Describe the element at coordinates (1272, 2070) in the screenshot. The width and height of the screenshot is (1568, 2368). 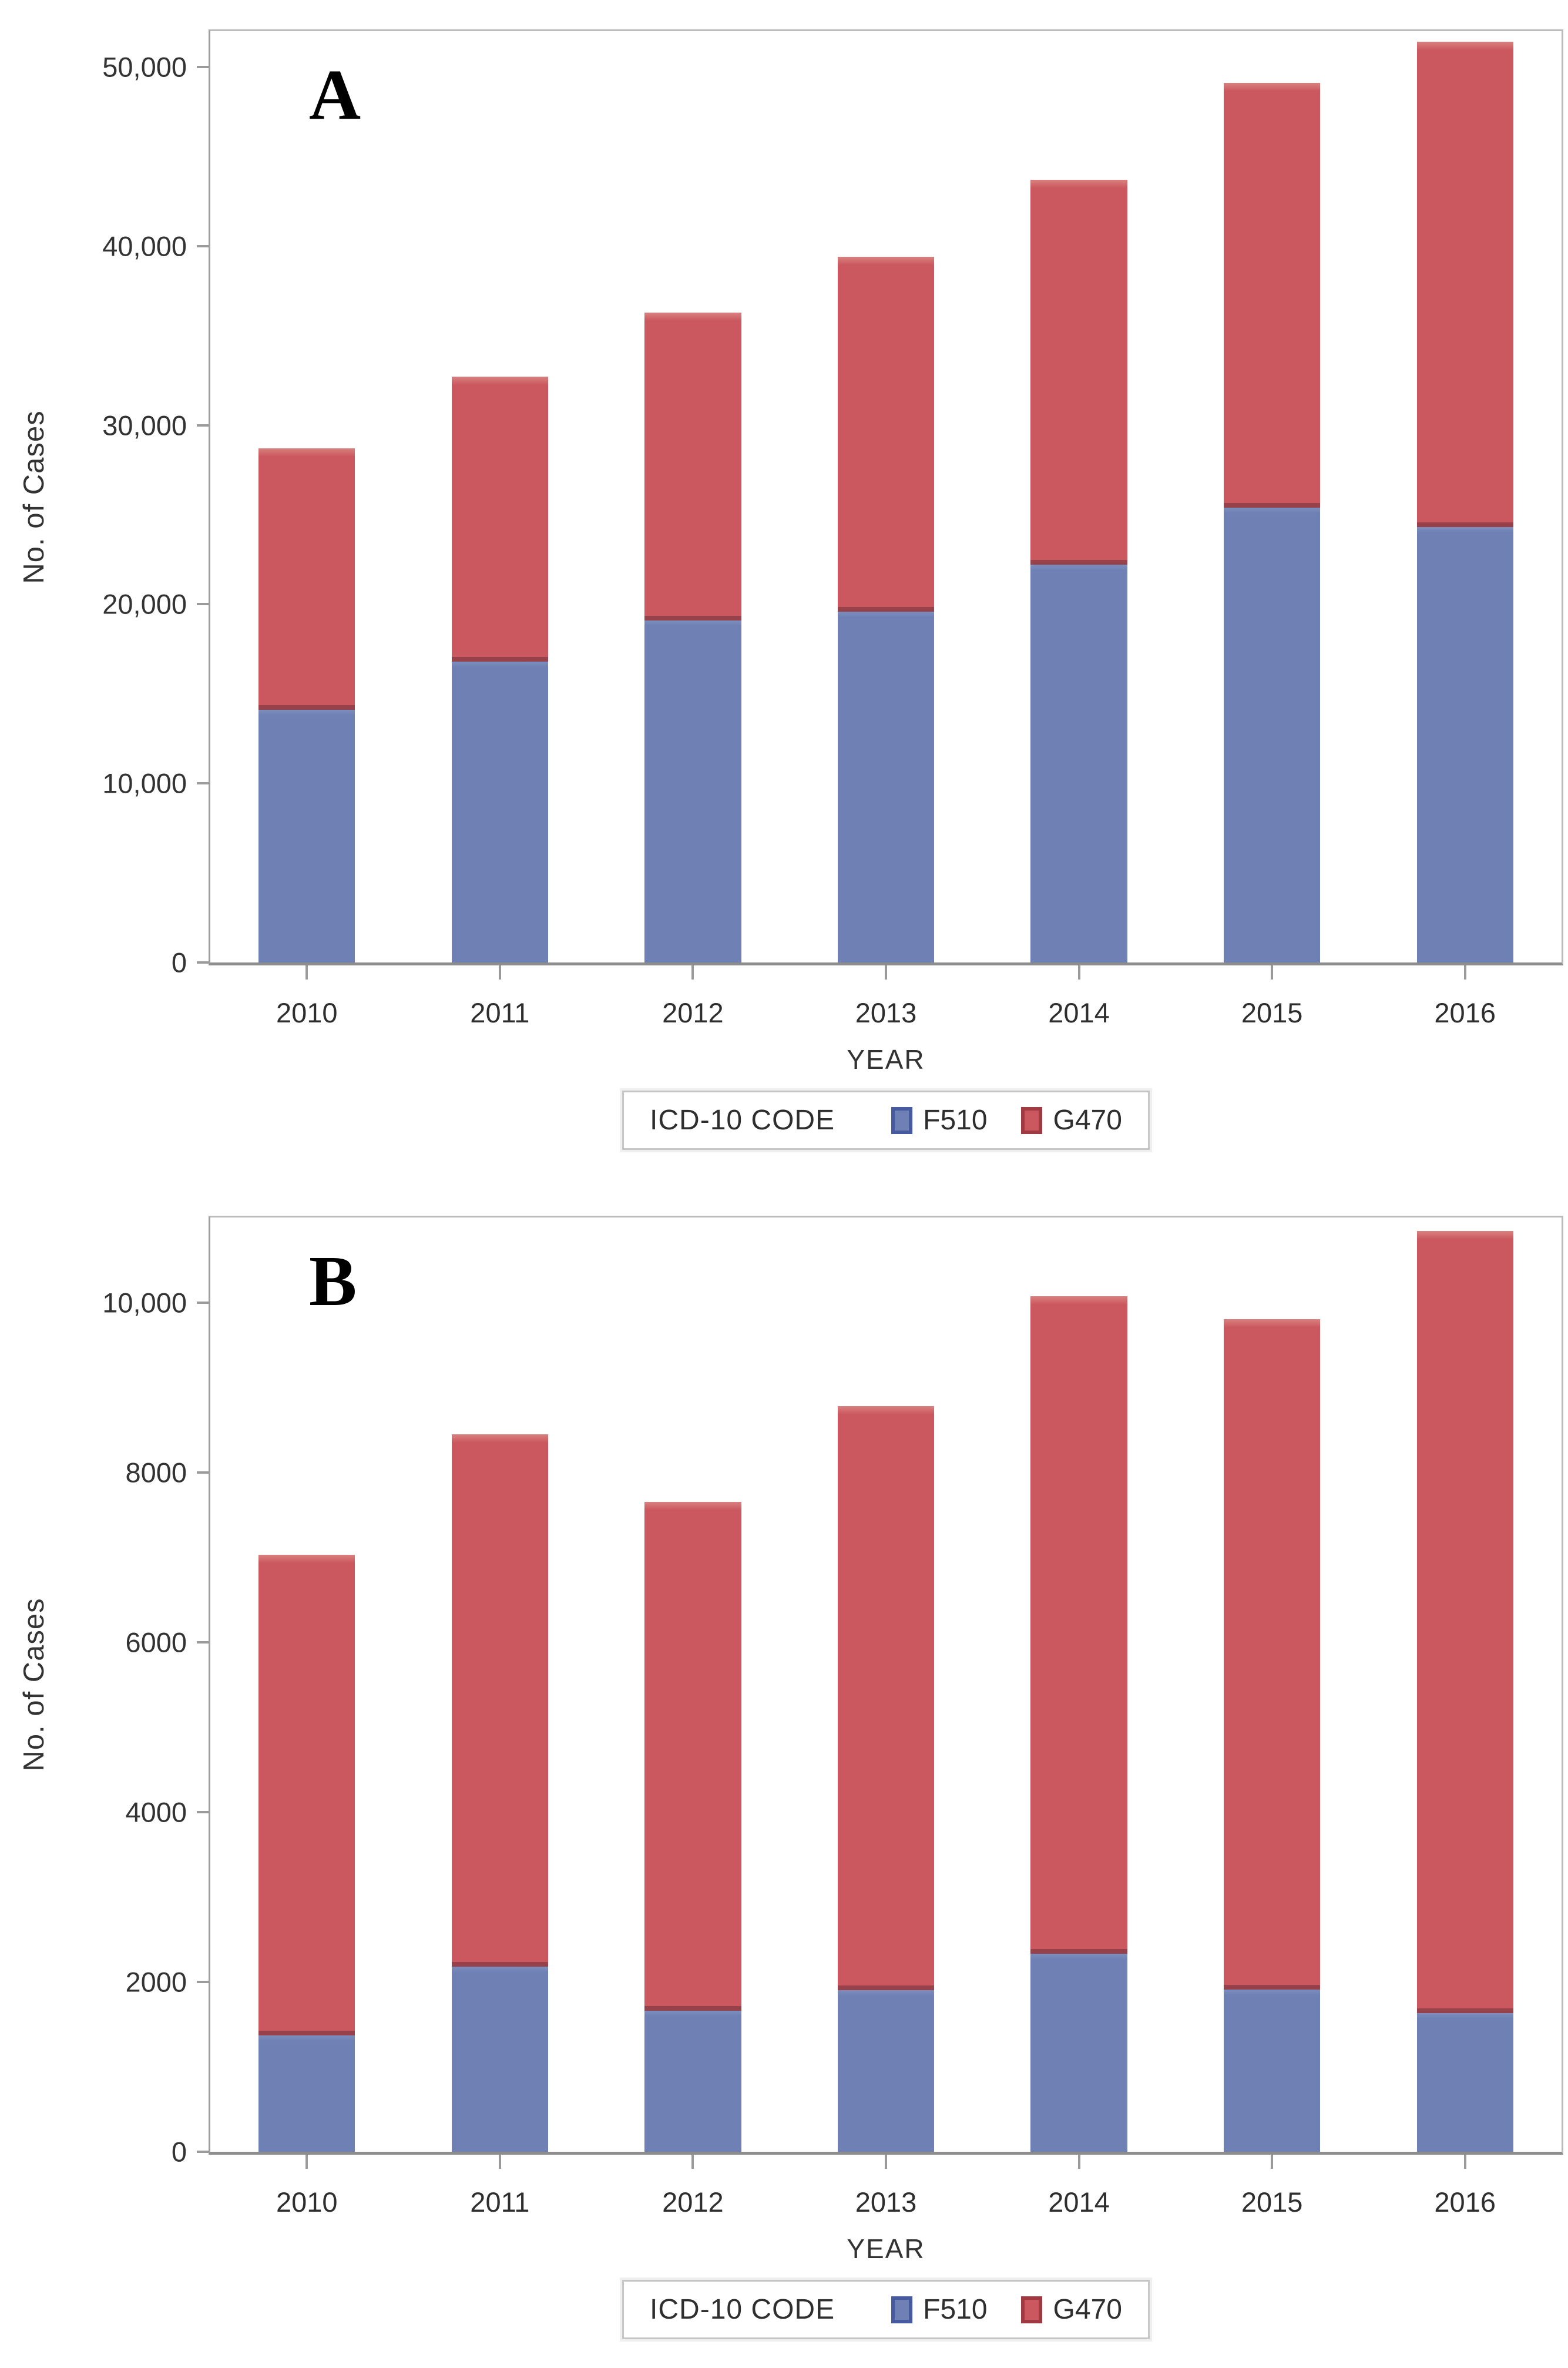
I see `bar-segment-F510-2015` at that location.